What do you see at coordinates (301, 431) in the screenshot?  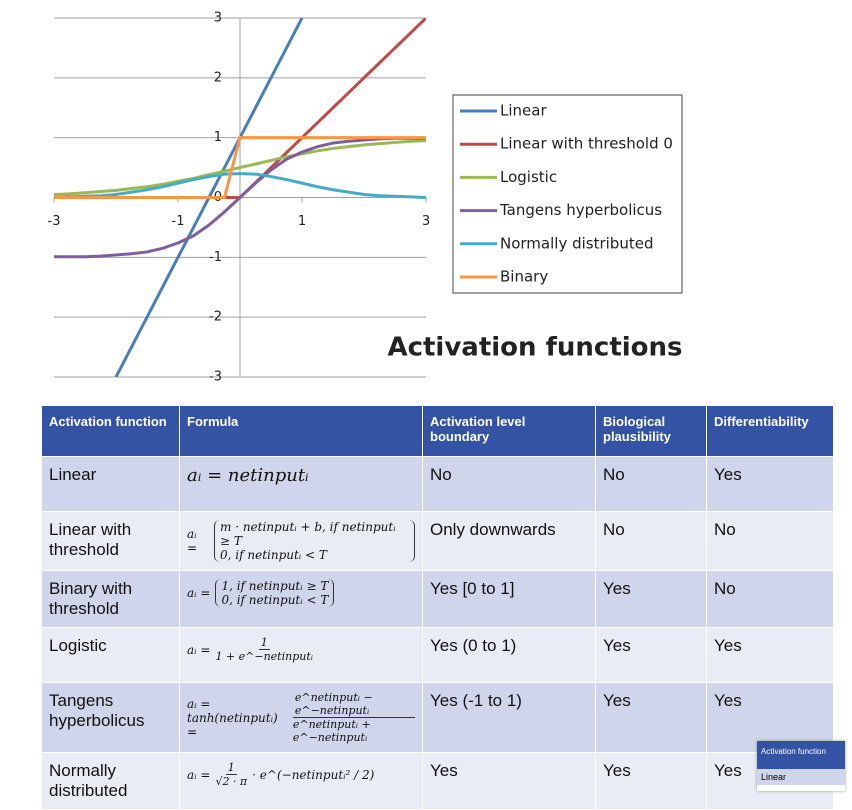 I see `header-cell: Formula` at bounding box center [301, 431].